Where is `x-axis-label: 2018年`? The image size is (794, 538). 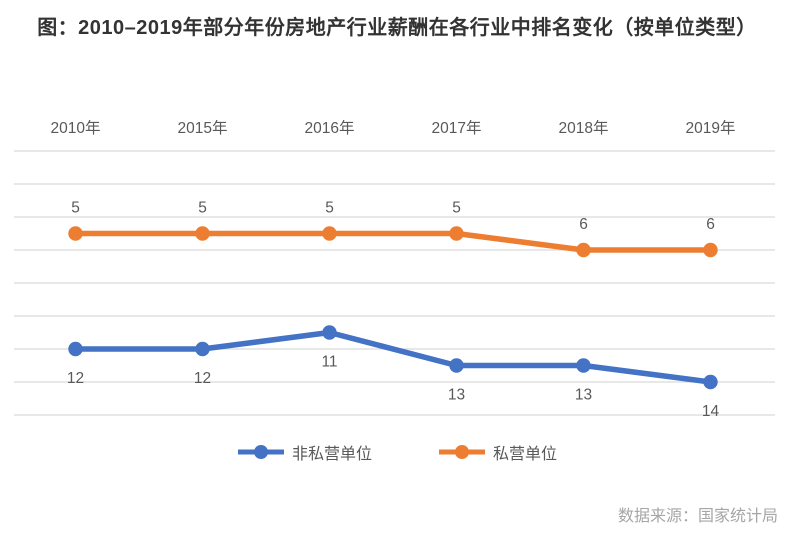
x-axis-label: 2018年 is located at coordinates (584, 128).